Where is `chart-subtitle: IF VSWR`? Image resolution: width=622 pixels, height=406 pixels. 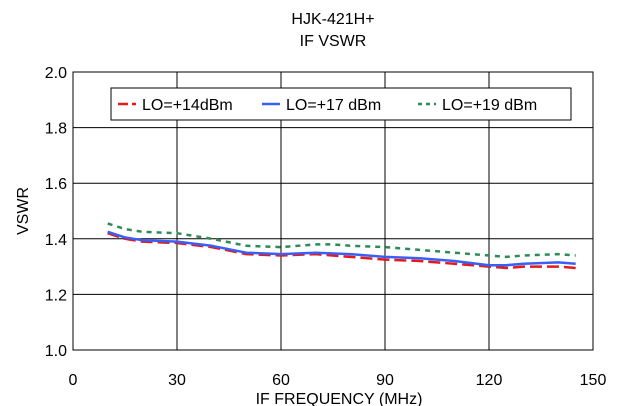
chart-subtitle: IF VSWR is located at coordinates (333, 41).